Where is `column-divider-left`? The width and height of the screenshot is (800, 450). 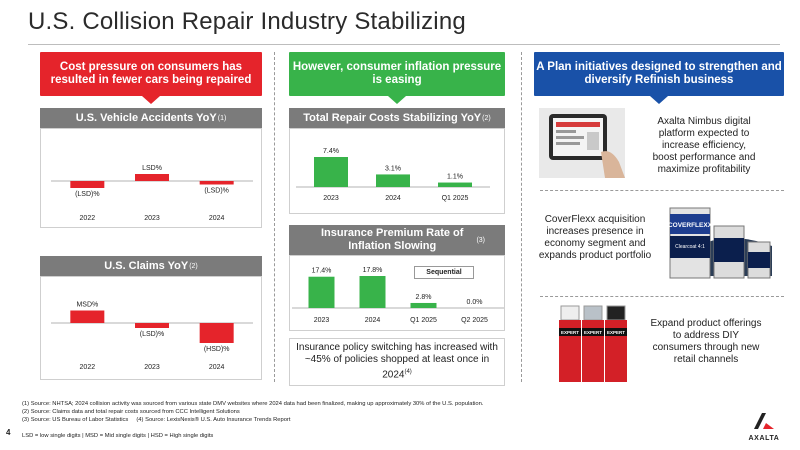 column-divider-left is located at coordinates (274, 217).